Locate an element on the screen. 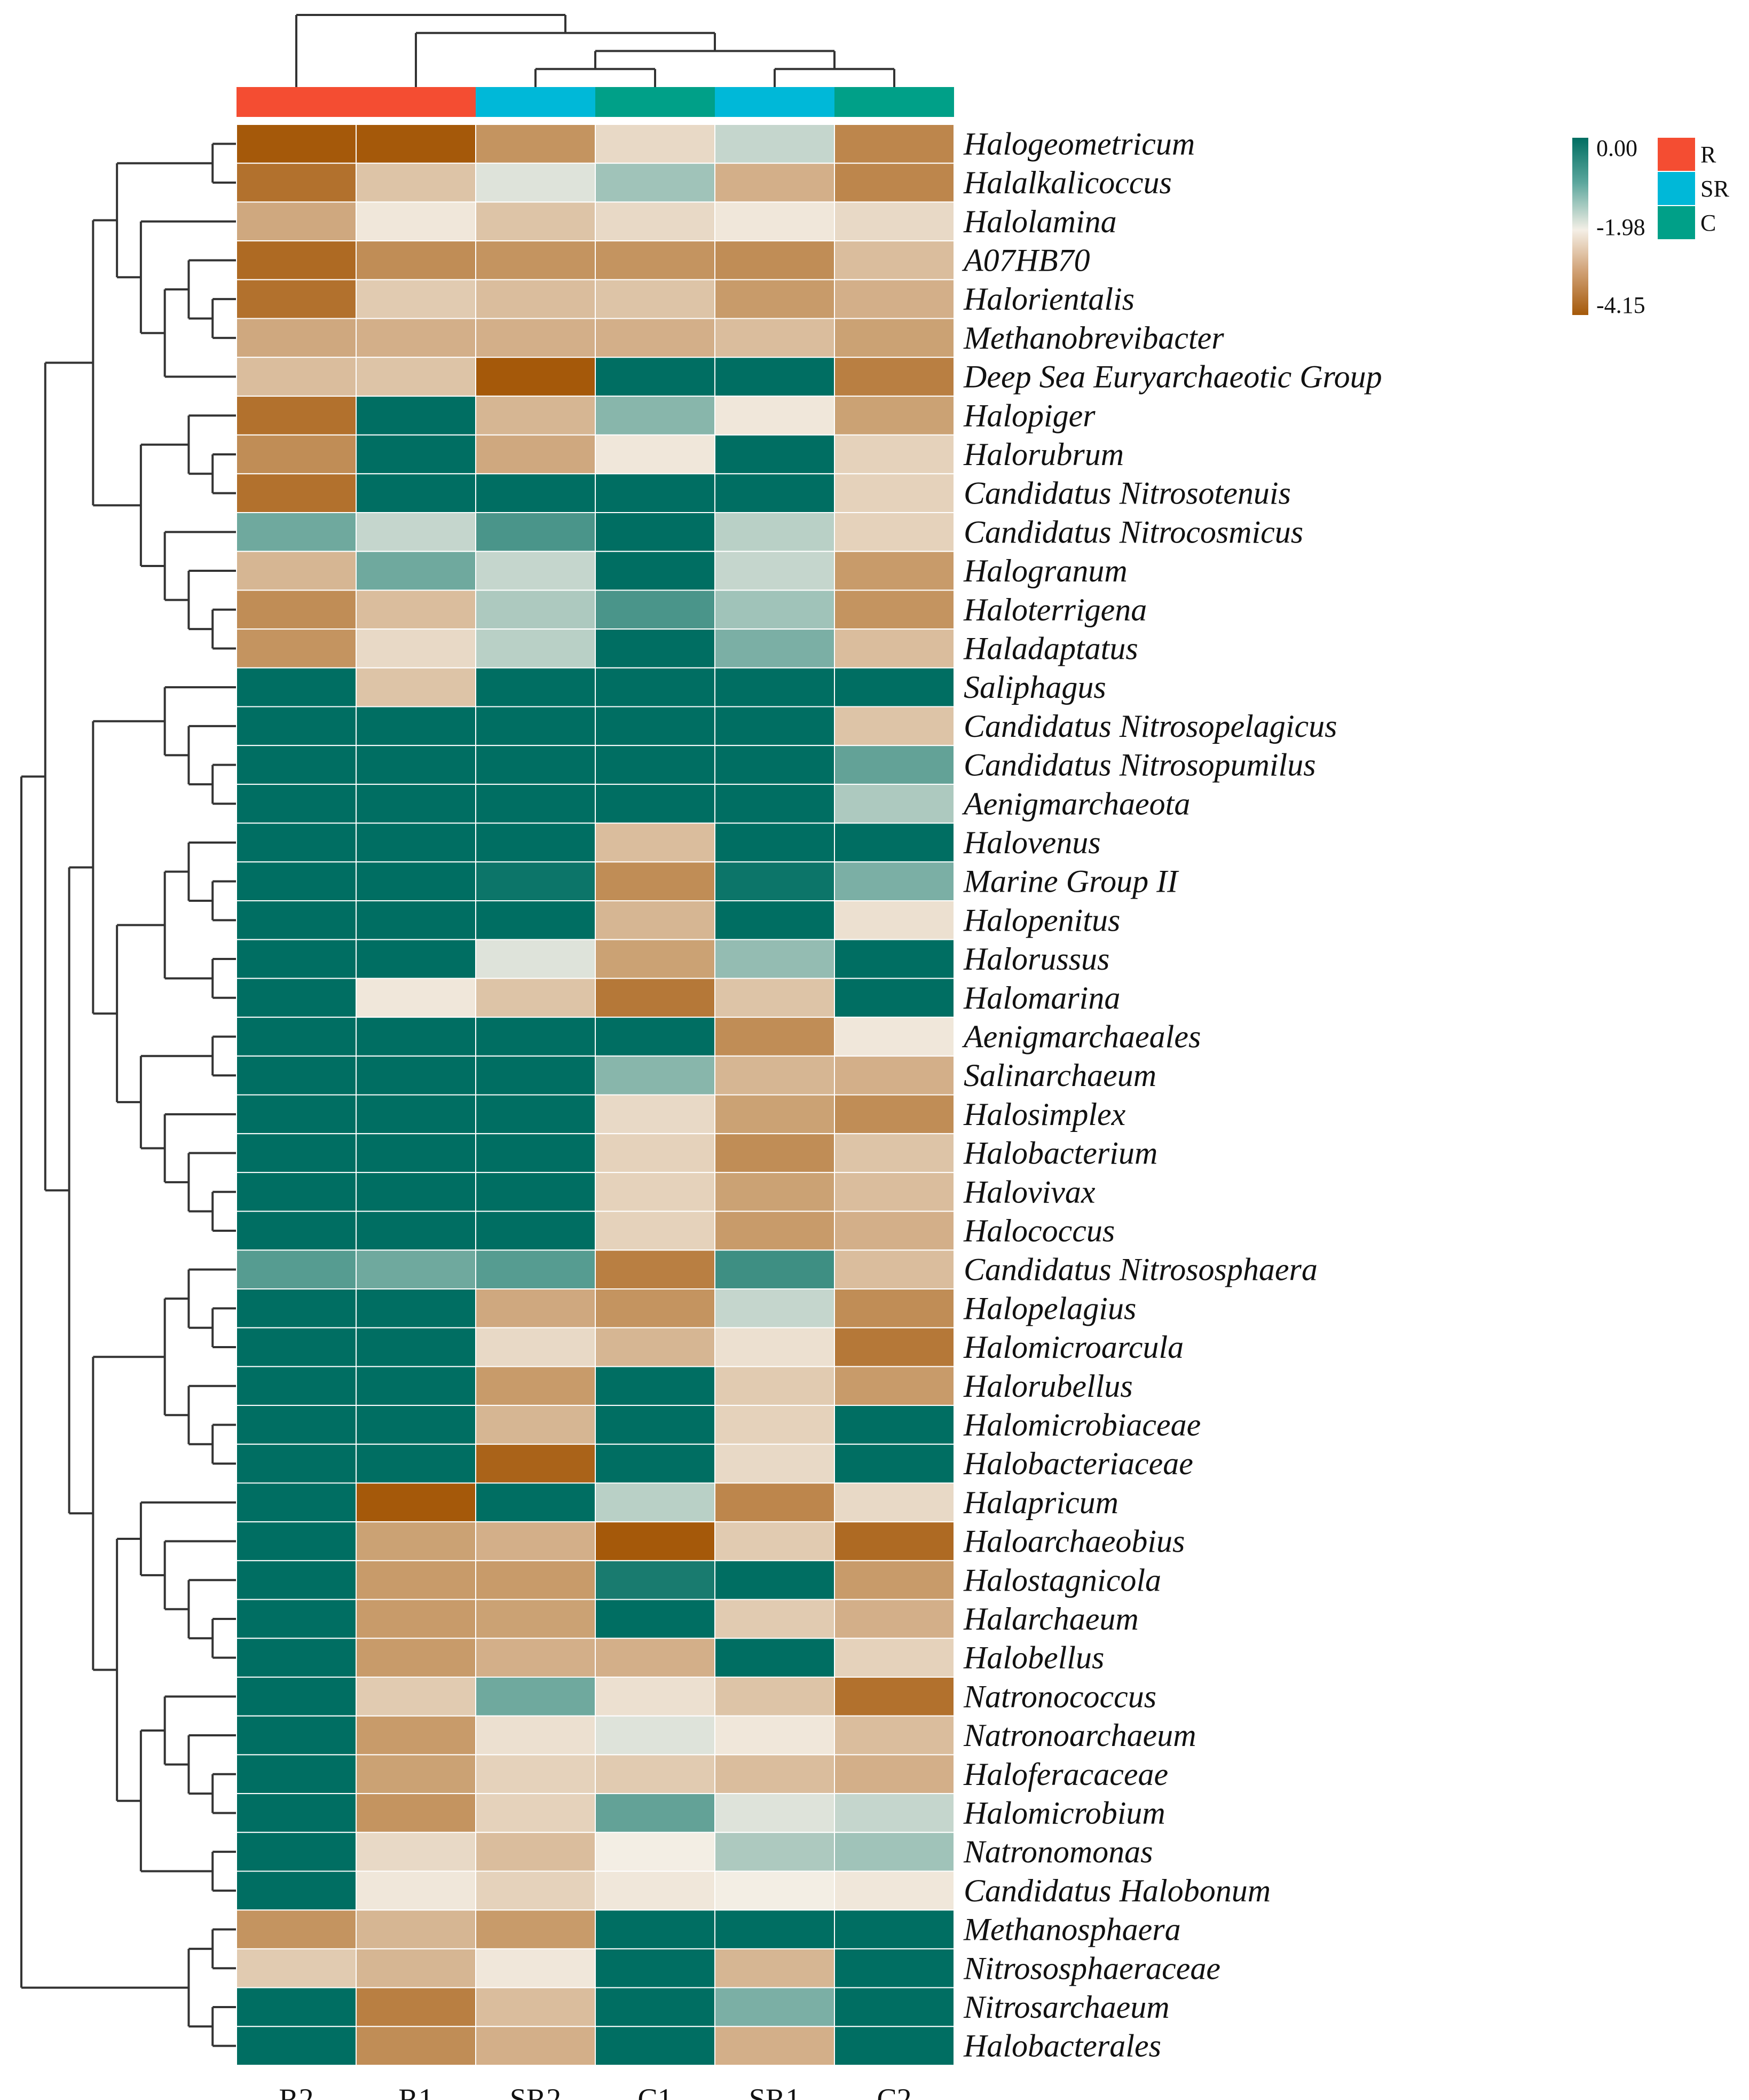 This screenshot has width=1749, height=2100. column-label: R2 is located at coordinates (296, 2091).